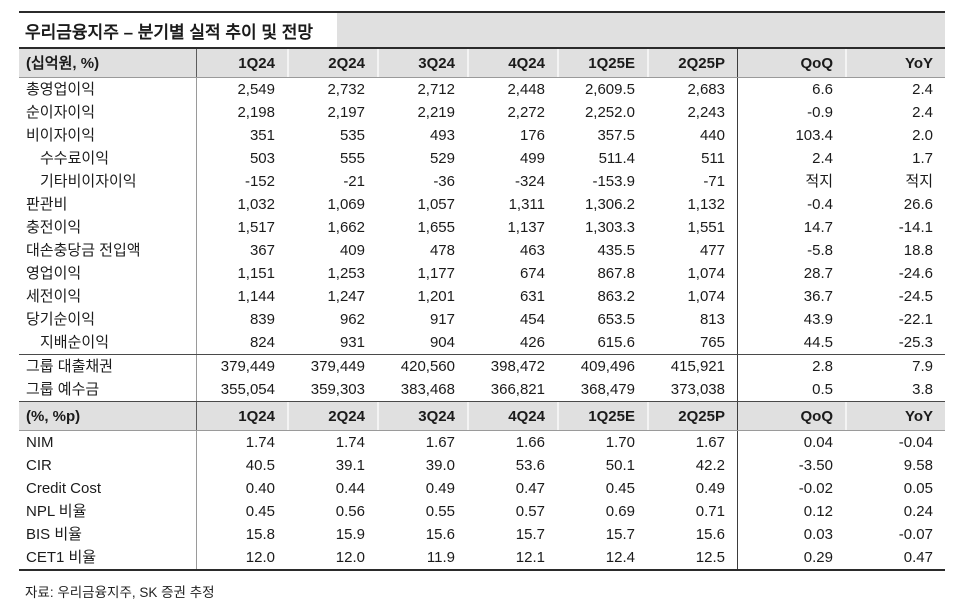 The height and width of the screenshot is (608, 966). Describe the element at coordinates (526, 112) in the screenshot. I see `table-cell: 2,272` at that location.